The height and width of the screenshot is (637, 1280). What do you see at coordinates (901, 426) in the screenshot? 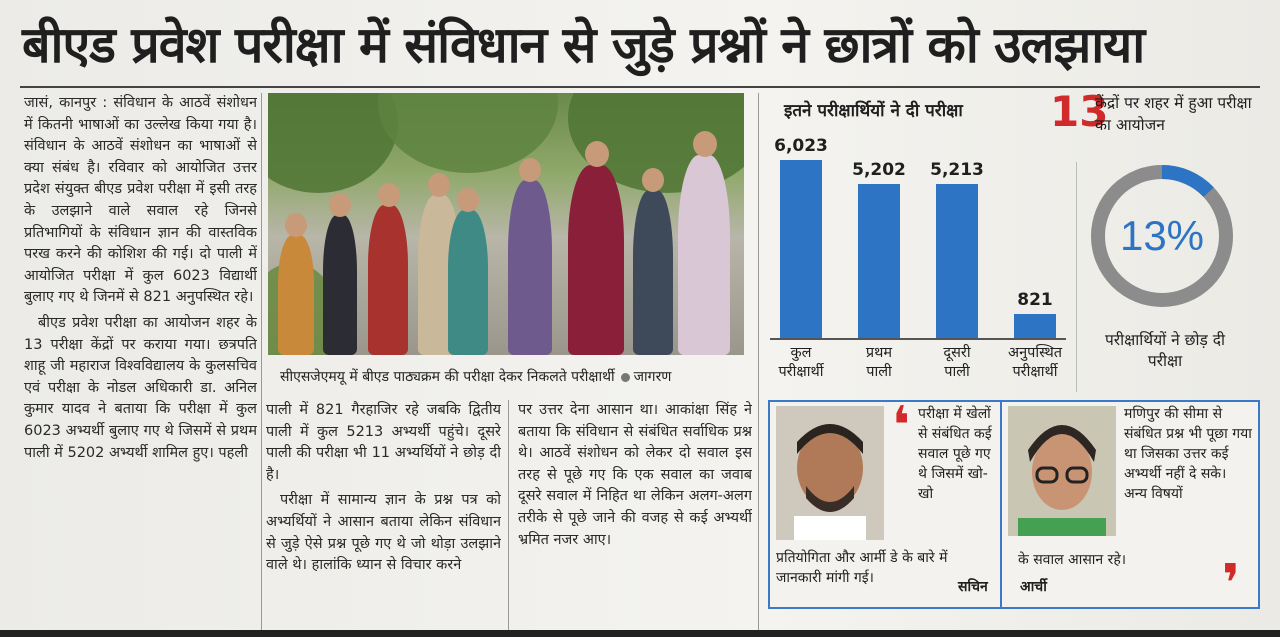
I see `quote-mark-icon: ❛` at bounding box center [901, 426].